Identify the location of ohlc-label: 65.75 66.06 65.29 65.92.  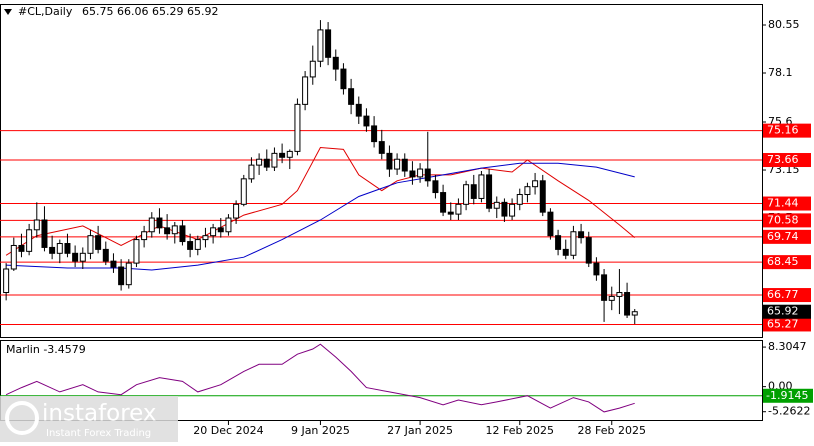
(150, 11).